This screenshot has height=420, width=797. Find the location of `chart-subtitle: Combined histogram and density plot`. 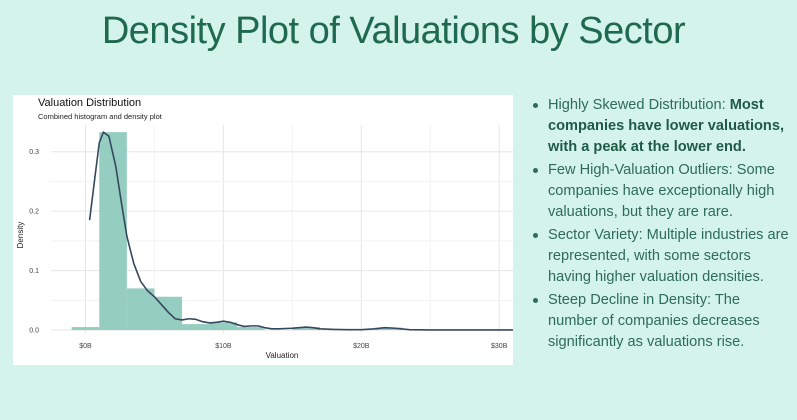

chart-subtitle: Combined histogram and density plot is located at coordinates (100, 116).